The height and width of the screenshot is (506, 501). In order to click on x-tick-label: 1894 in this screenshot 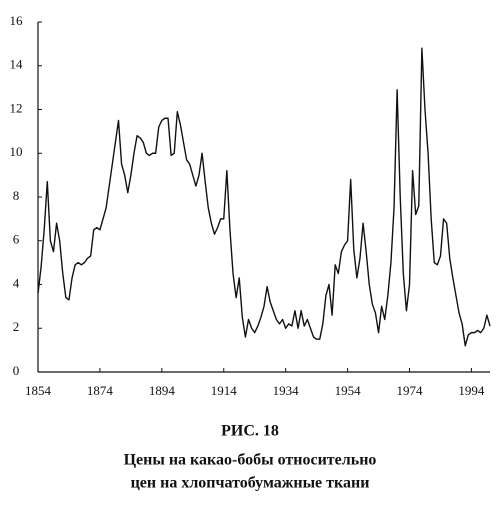, I will do `click(162, 390)`.